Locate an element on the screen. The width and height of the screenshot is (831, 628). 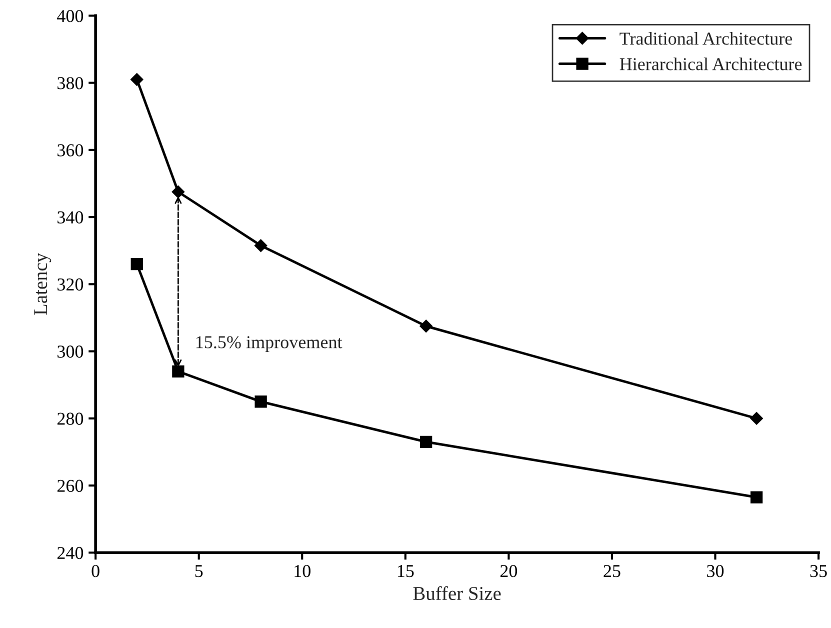
annotation: 15.5% improvement is located at coordinates (269, 344).